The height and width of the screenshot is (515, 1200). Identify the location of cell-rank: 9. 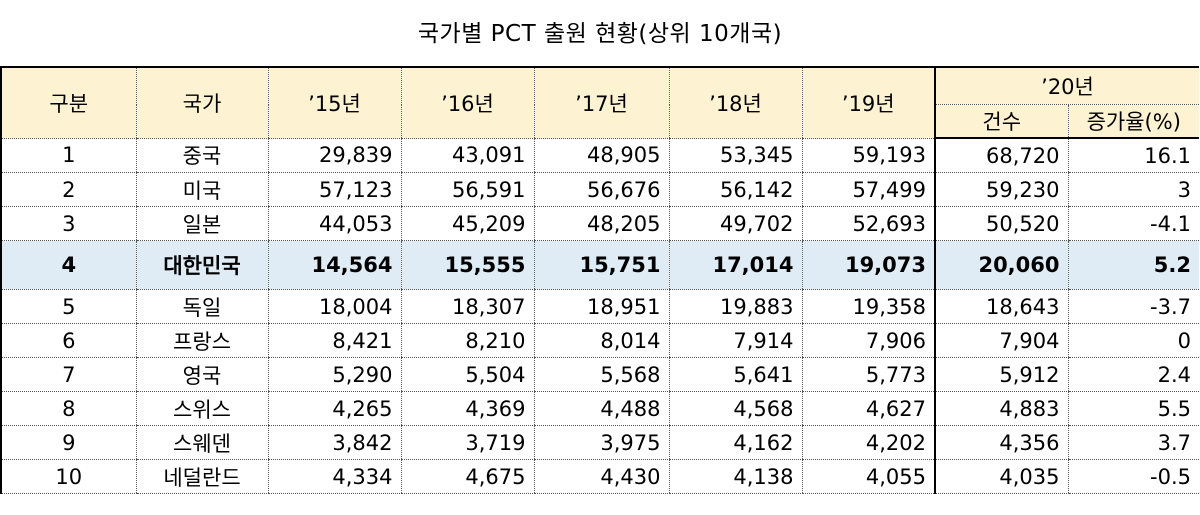
(68, 442).